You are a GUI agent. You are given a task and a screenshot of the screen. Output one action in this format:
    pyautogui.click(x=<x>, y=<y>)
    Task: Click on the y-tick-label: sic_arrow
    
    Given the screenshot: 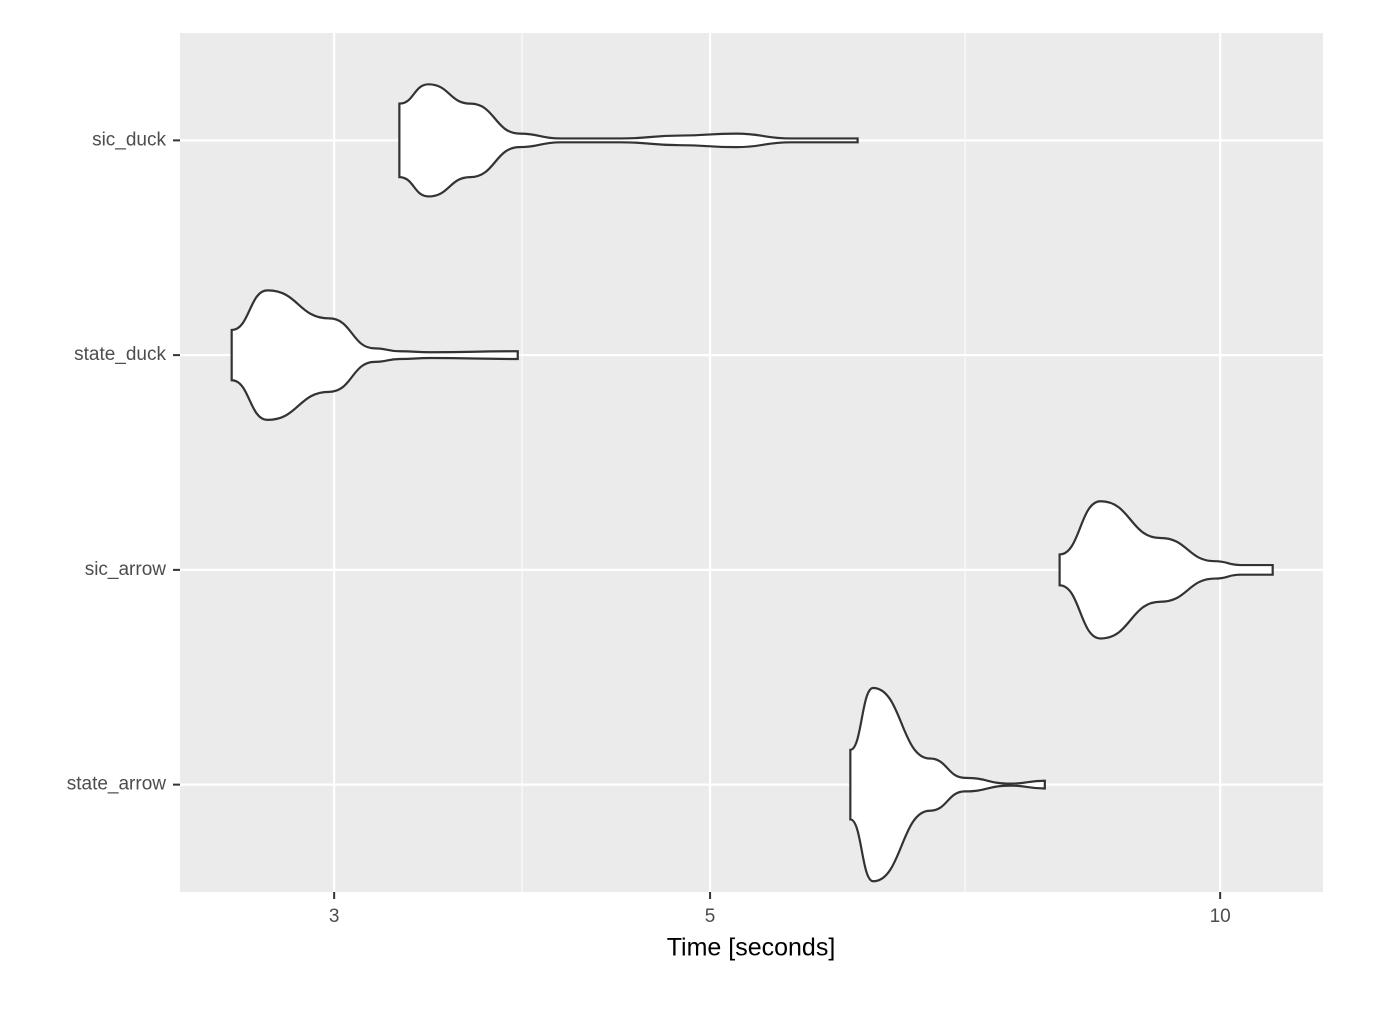 What is the action you would take?
    pyautogui.click(x=126, y=569)
    